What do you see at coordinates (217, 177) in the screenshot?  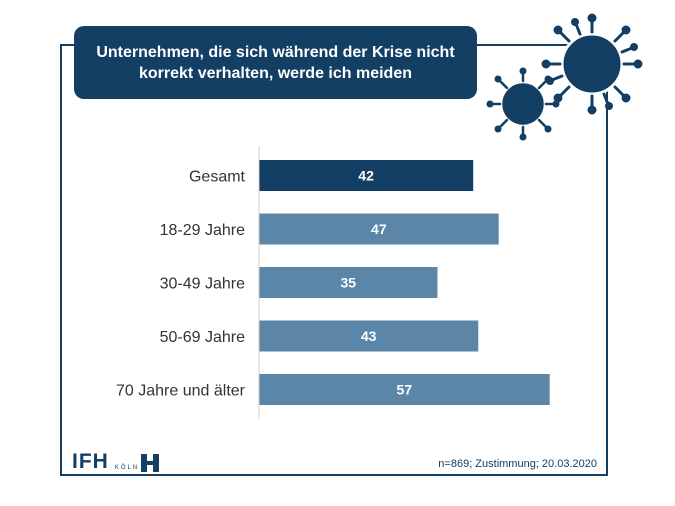 I see `category-label: Gesamt` at bounding box center [217, 177].